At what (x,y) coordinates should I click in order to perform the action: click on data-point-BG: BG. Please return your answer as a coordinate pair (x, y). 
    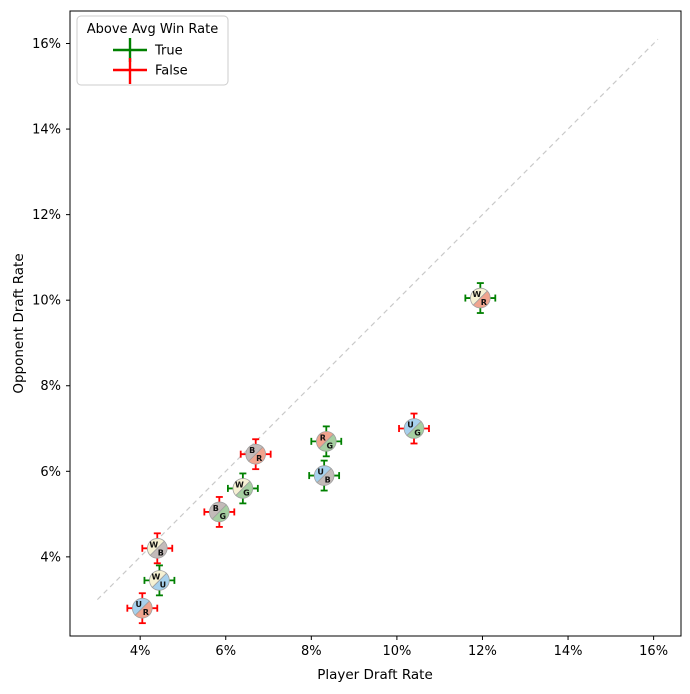
    Looking at the image, I should click on (219, 512).